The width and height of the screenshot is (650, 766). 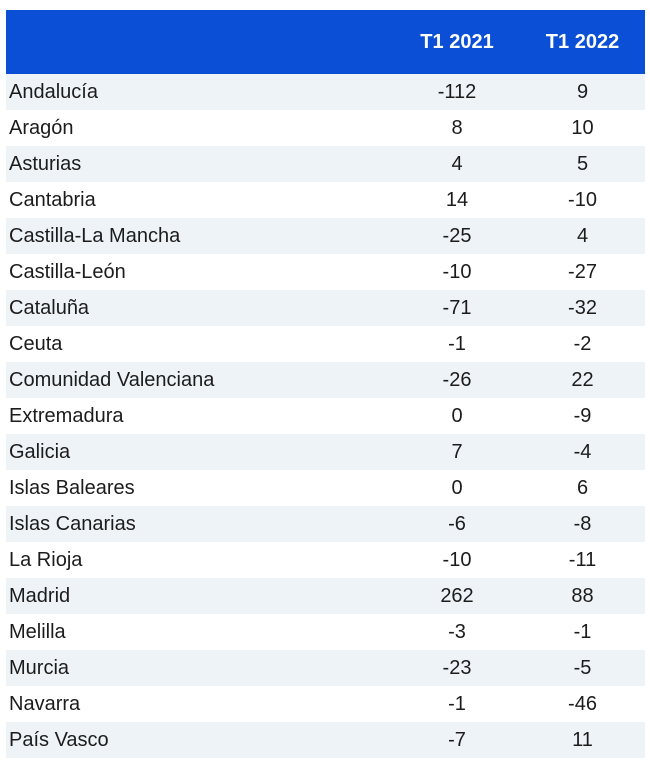 What do you see at coordinates (457, 452) in the screenshot?
I see `value-cell-t1-2021: 7` at bounding box center [457, 452].